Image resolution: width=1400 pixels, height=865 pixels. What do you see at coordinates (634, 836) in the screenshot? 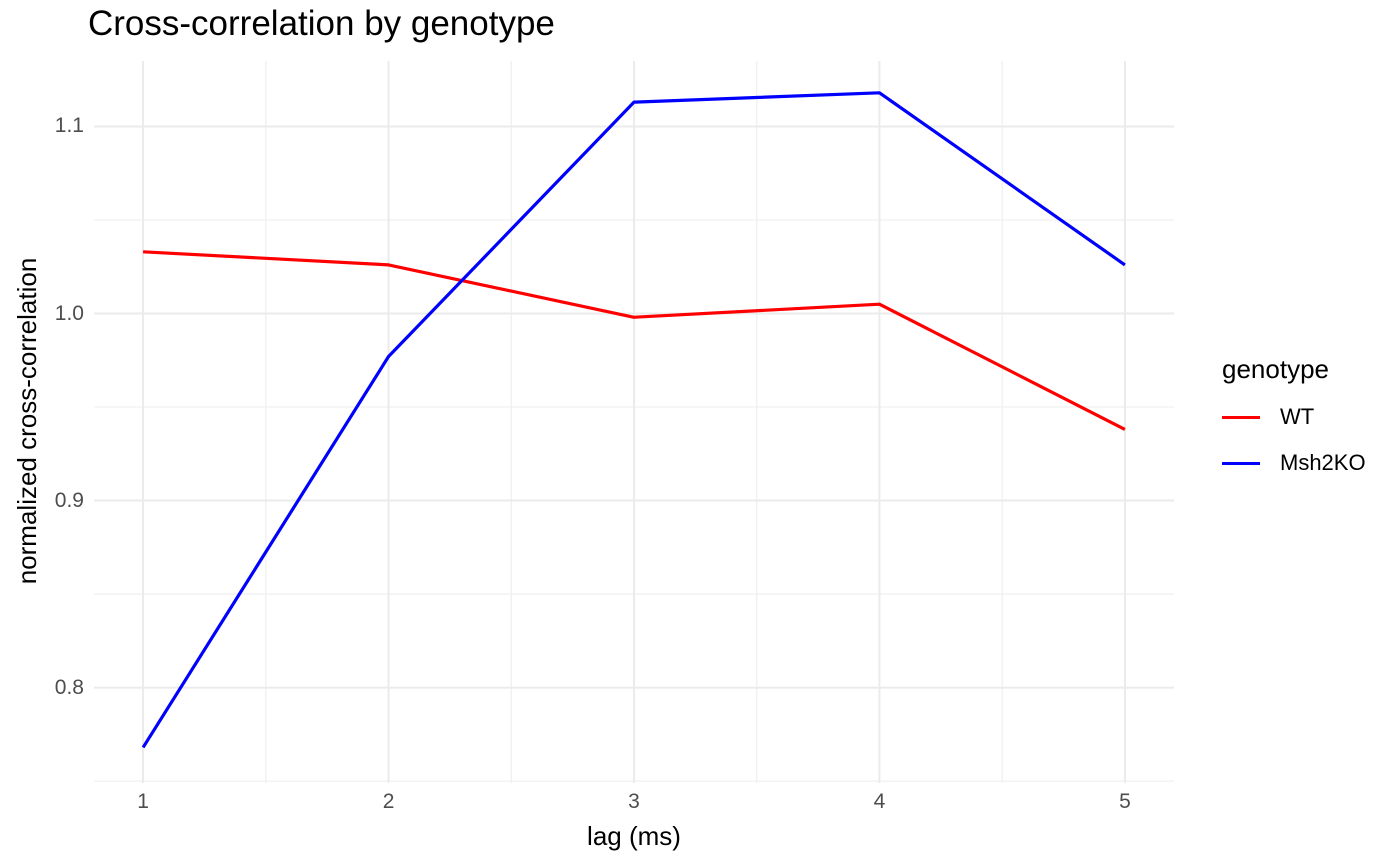
I see `x-axis-title: lag (ms)` at bounding box center [634, 836].